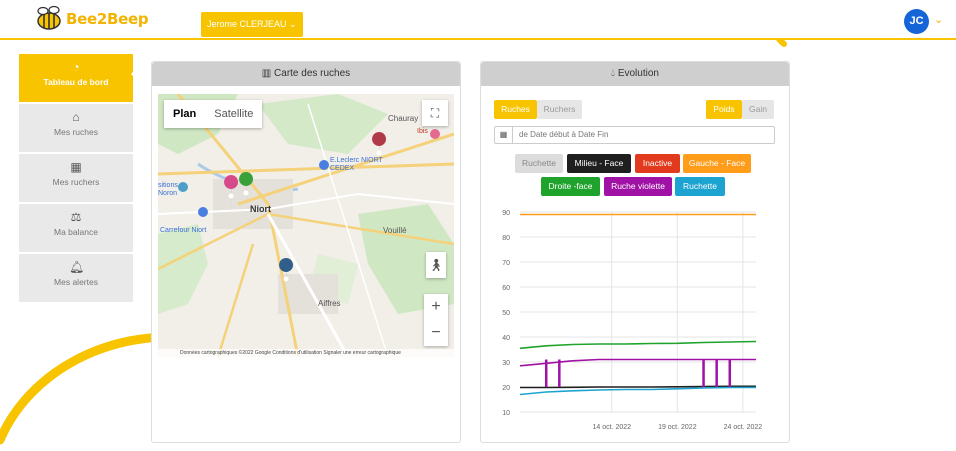  What do you see at coordinates (286, 275) in the screenshot?
I see `hive-marker-blue` at bounding box center [286, 275].